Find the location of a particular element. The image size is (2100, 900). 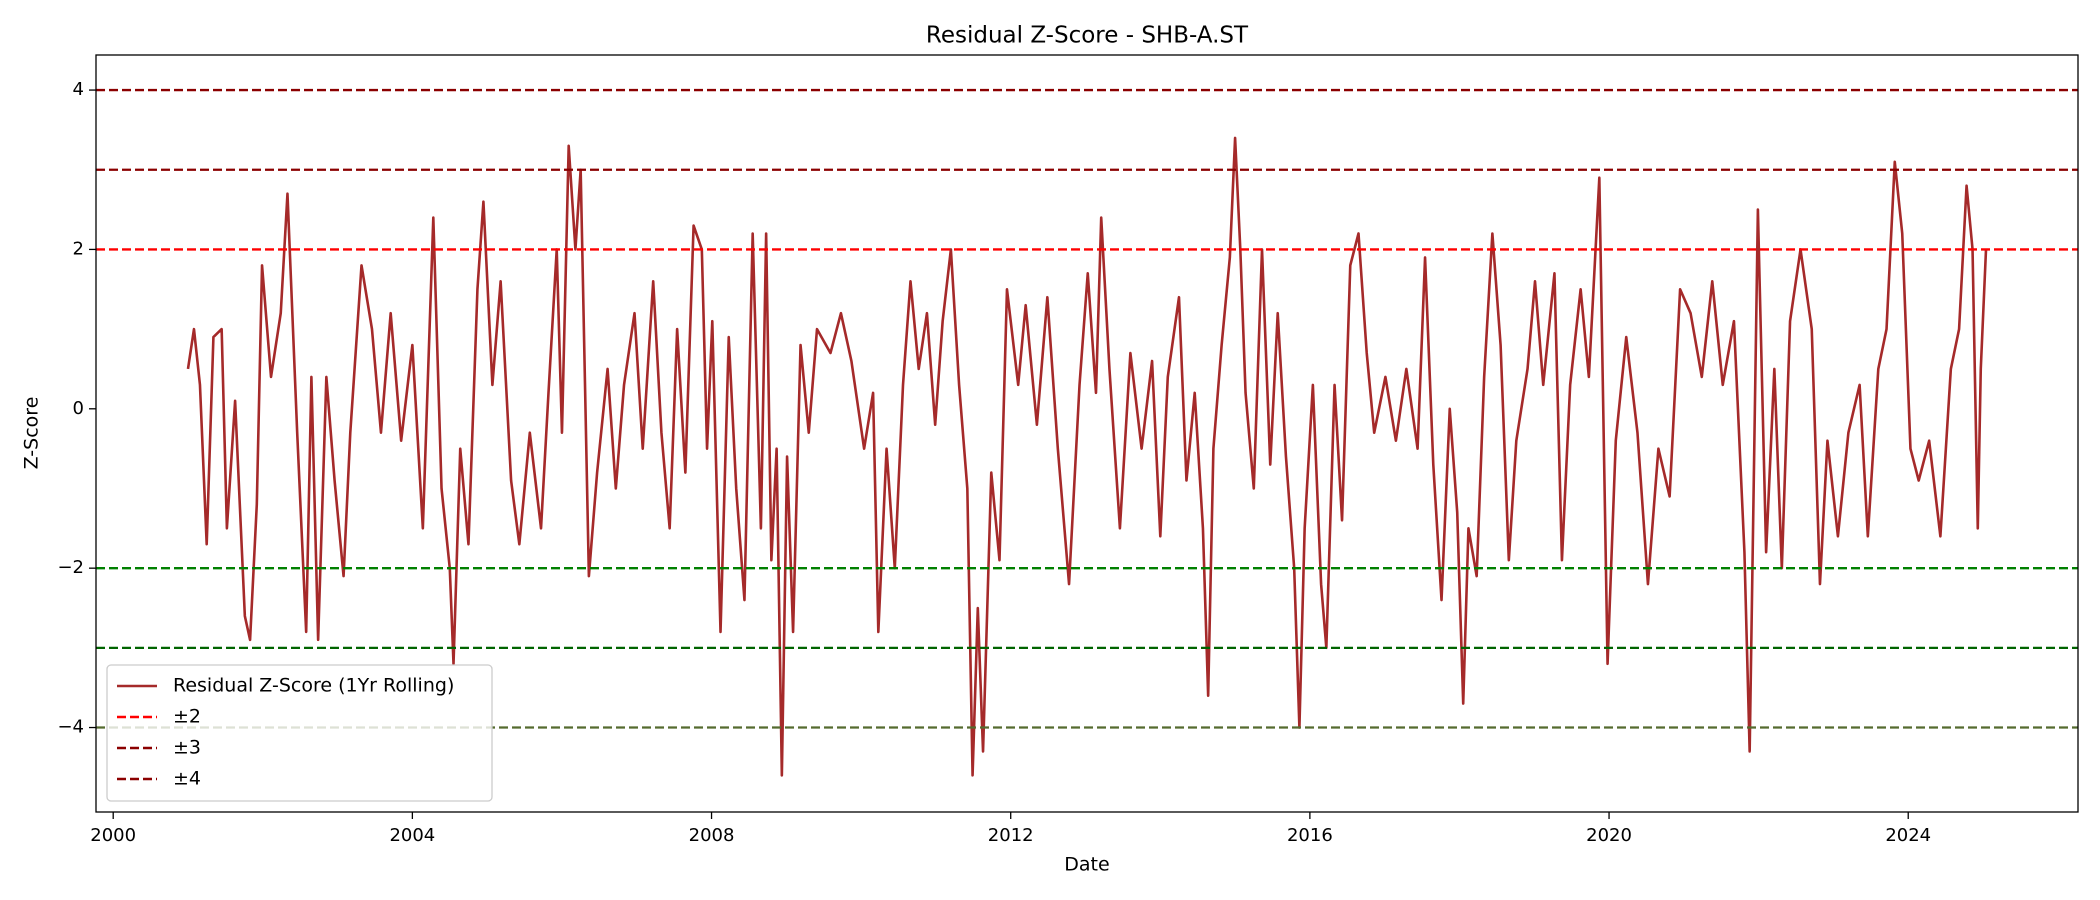

x-tick-label: 2024 is located at coordinates (1908, 835).